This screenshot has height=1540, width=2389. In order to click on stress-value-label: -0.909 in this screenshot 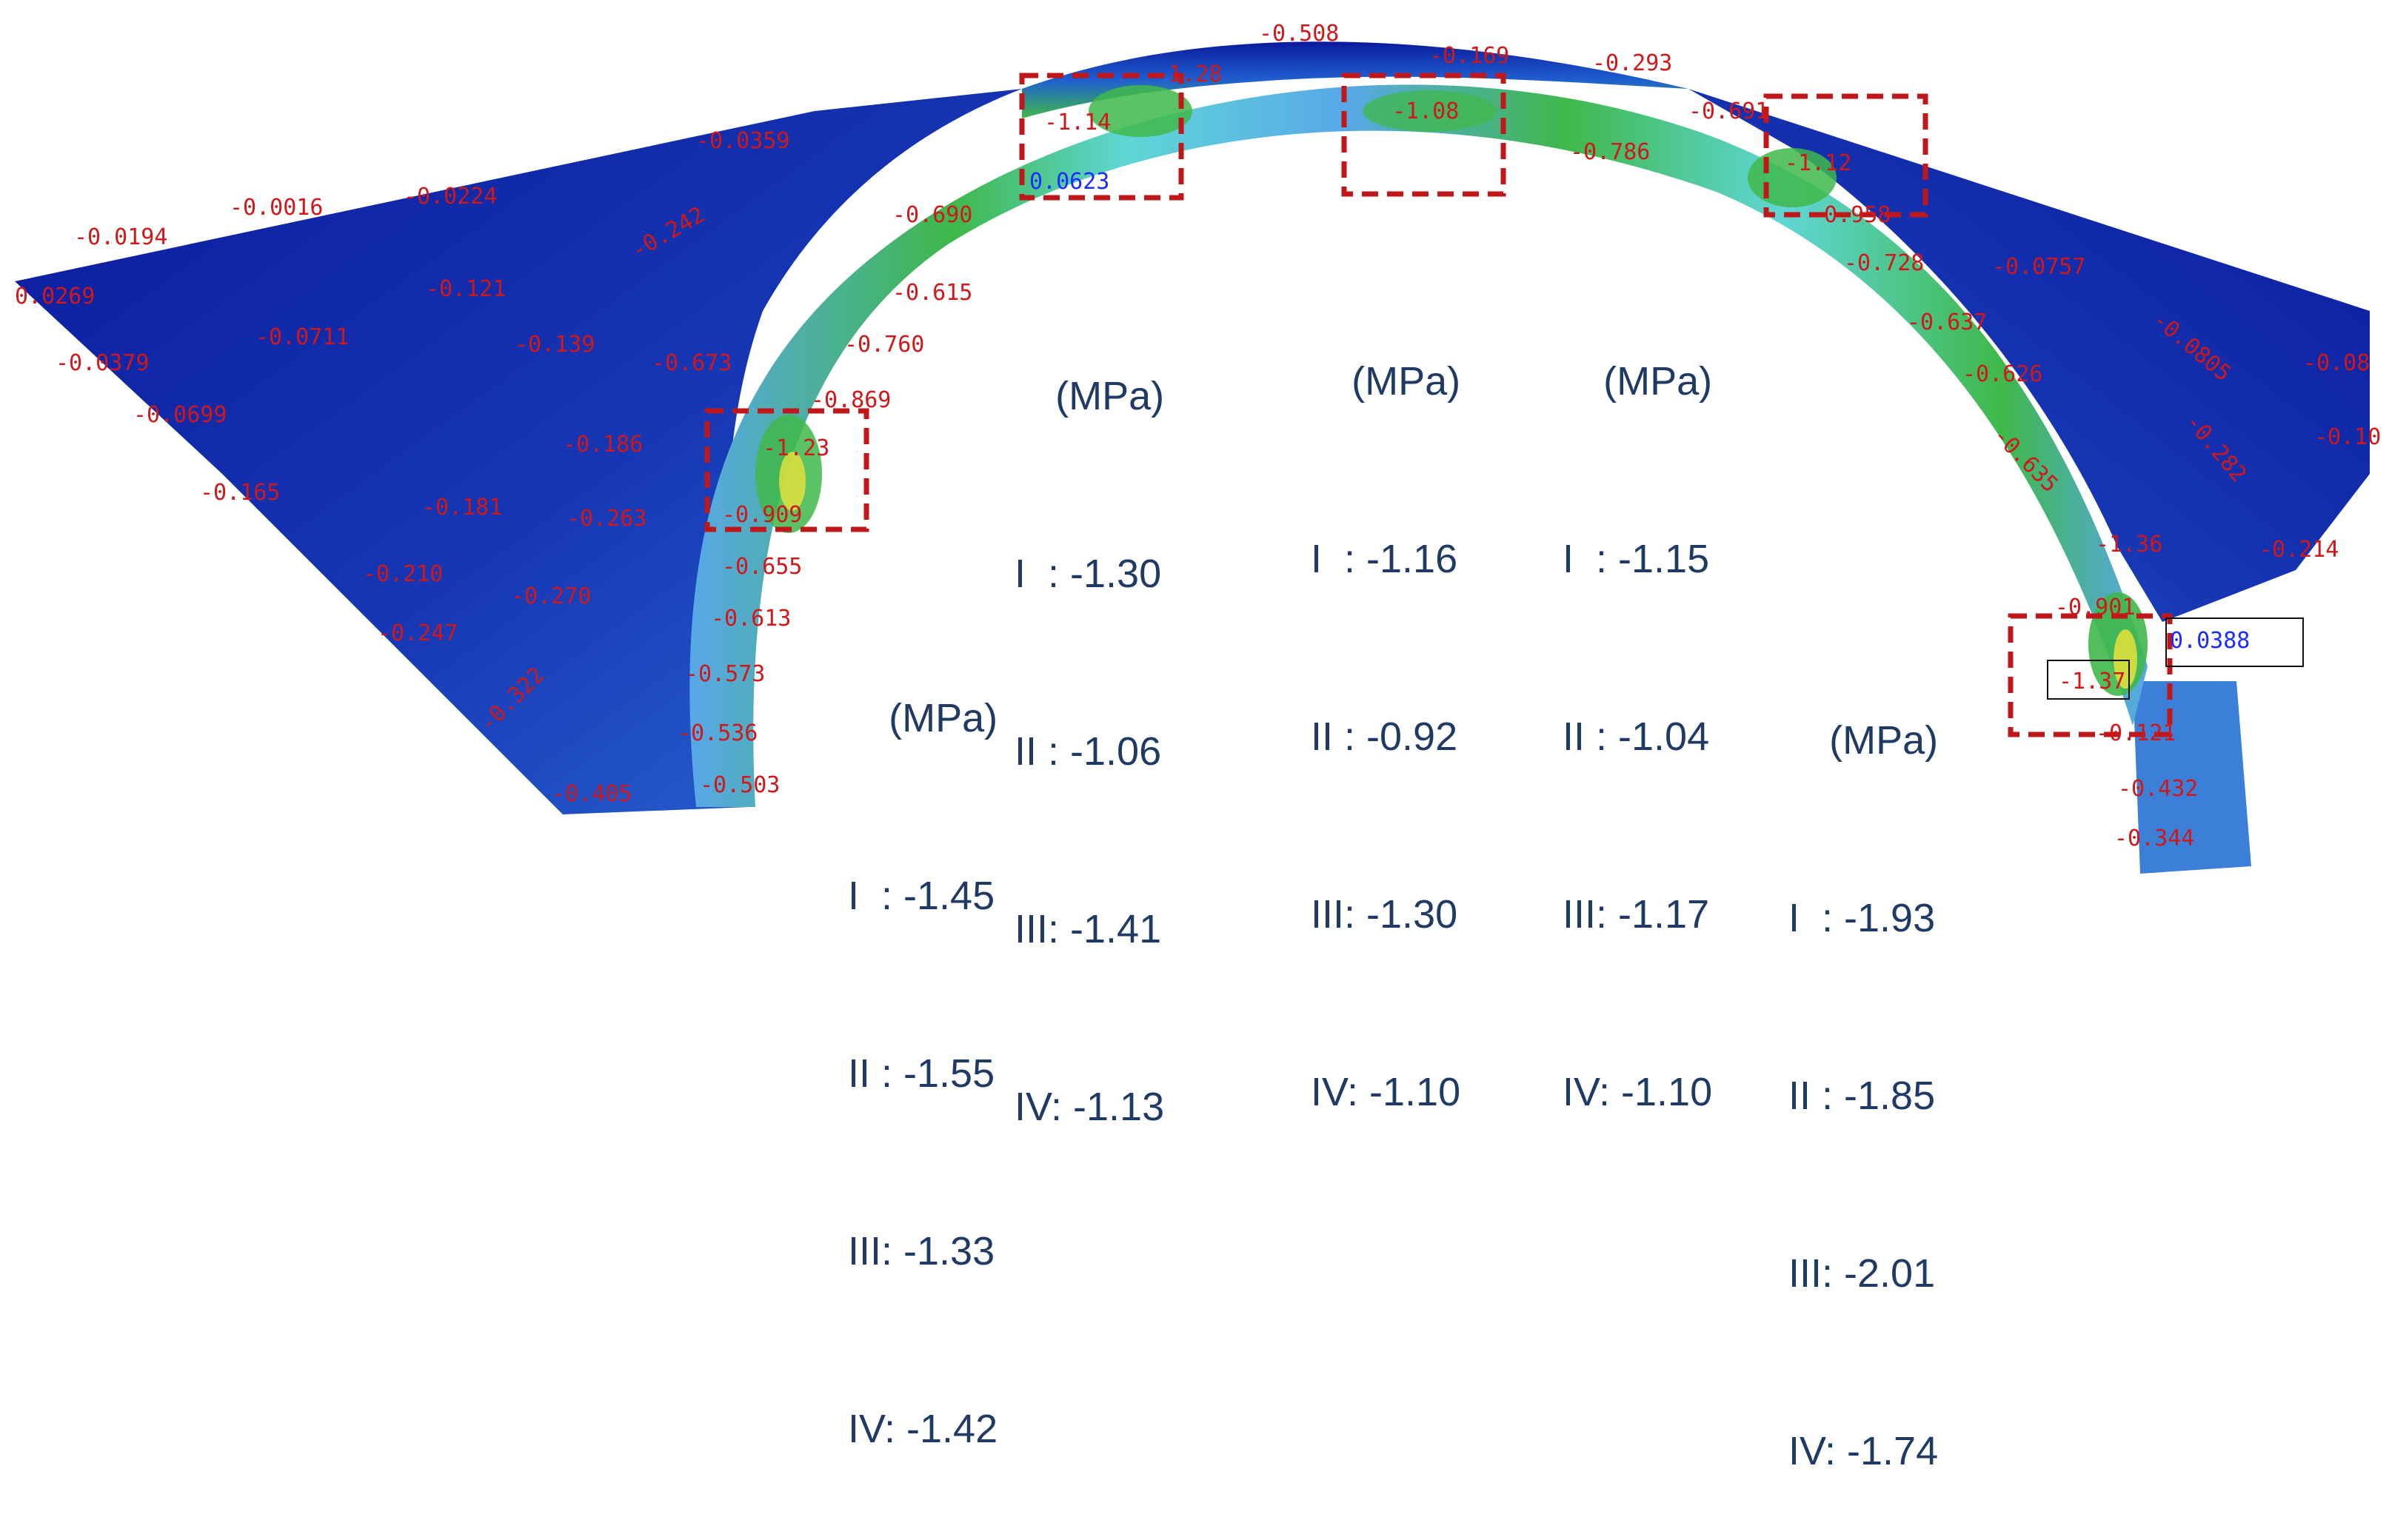, I will do `click(762, 515)`.